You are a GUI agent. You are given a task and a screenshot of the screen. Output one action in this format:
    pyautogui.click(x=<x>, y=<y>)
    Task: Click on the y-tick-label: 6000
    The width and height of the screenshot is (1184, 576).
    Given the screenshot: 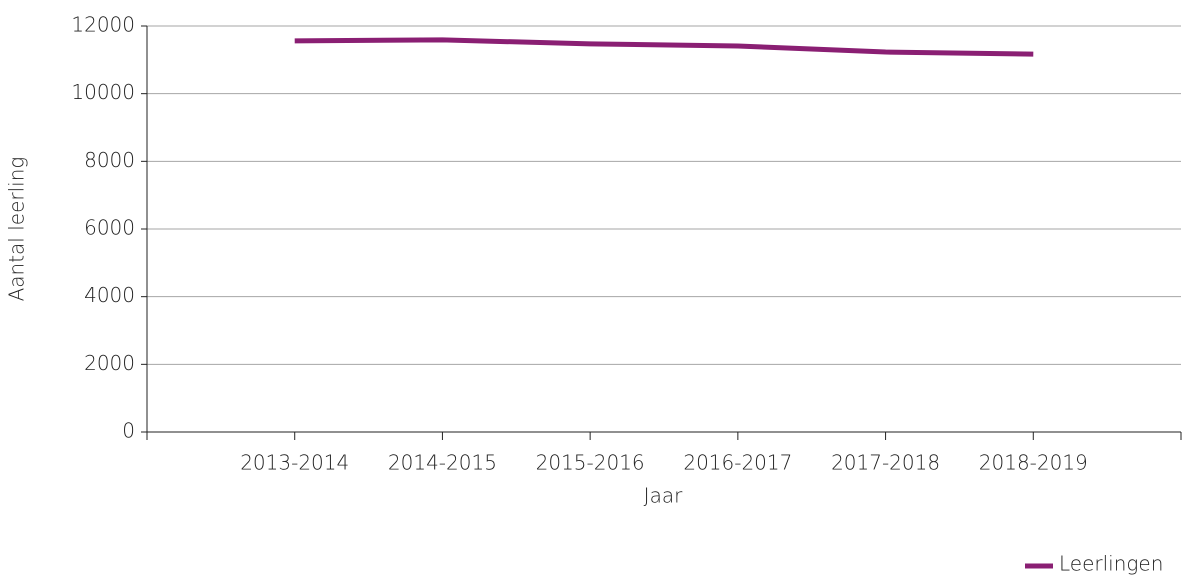 What is the action you would take?
    pyautogui.click(x=109, y=228)
    